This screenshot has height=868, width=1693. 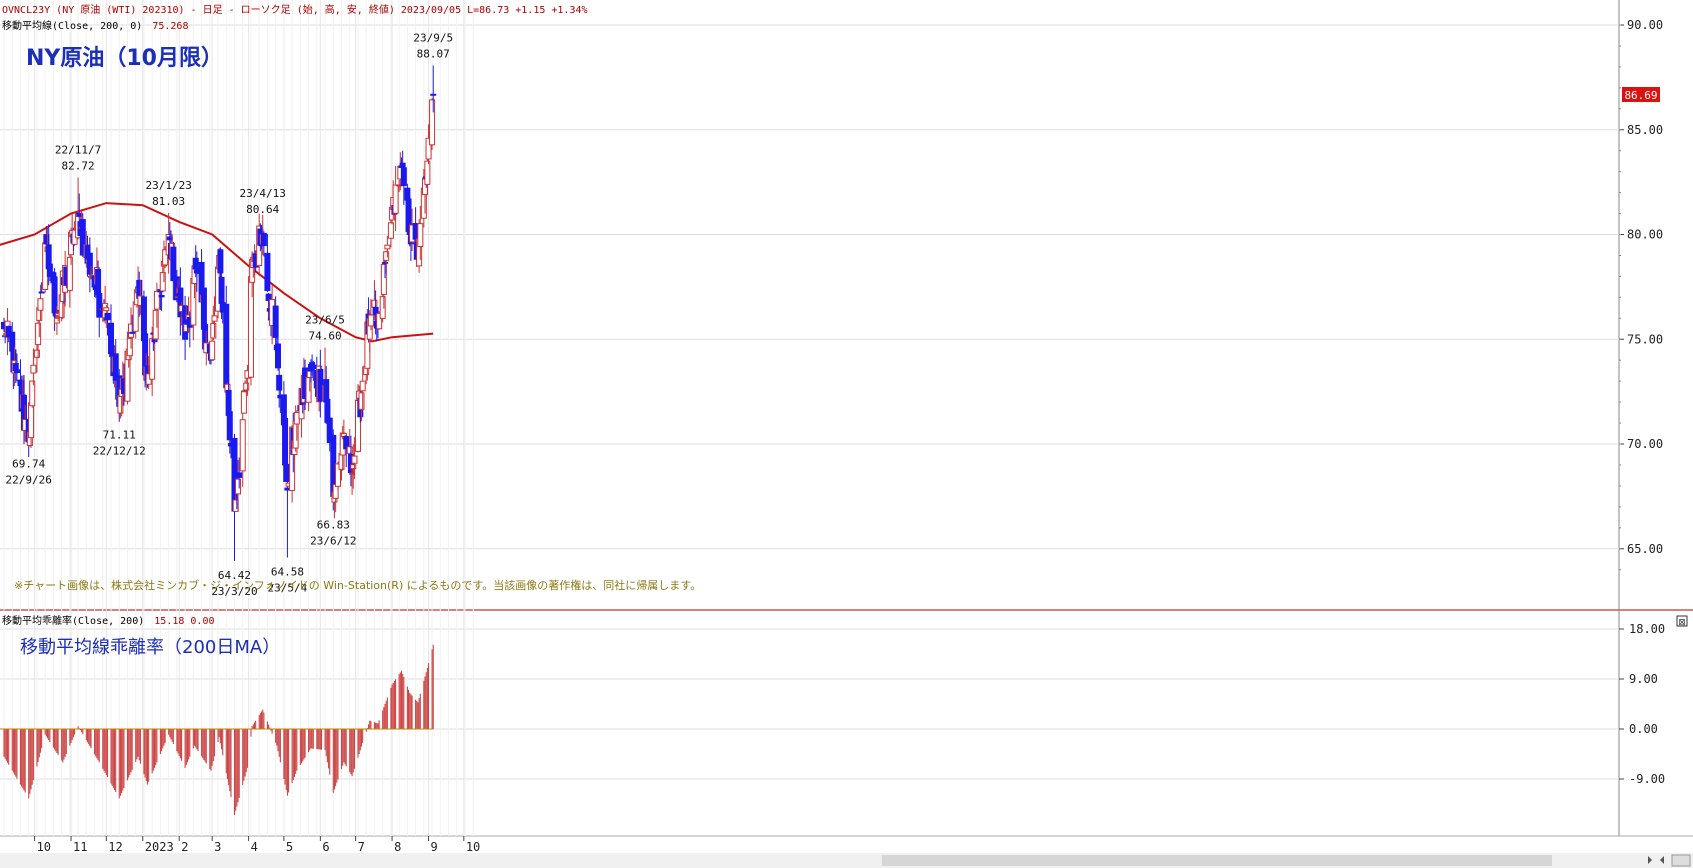 I want to click on deviation-tick-label: 0.00, so click(x=1643, y=729).